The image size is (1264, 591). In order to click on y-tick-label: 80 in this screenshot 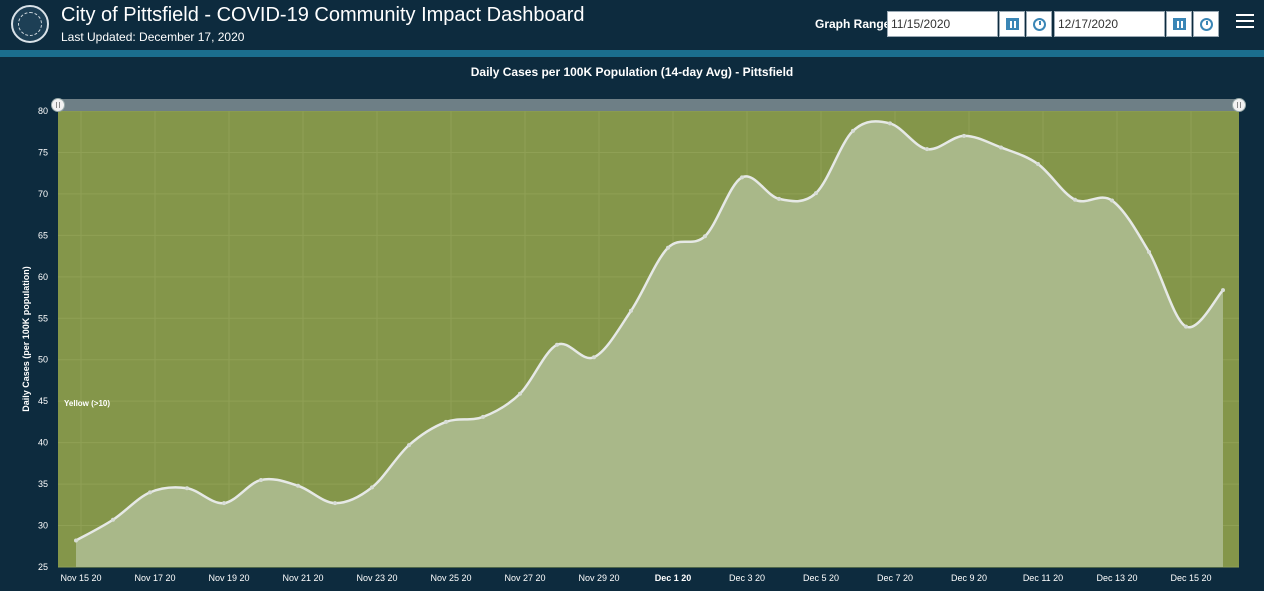, I will do `click(43, 111)`.